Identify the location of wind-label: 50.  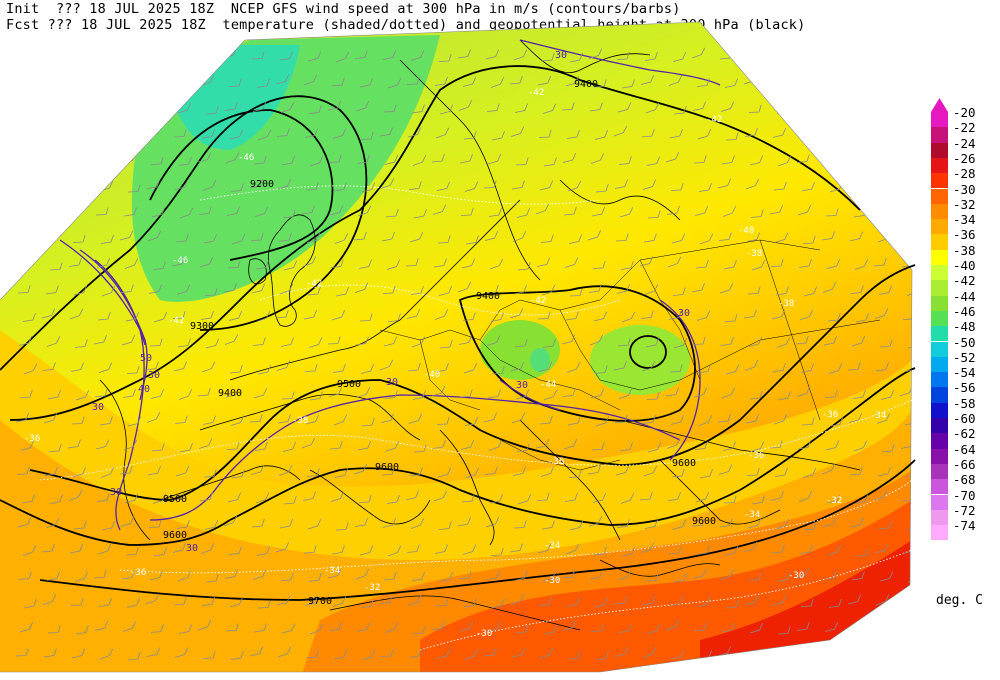
(146, 358).